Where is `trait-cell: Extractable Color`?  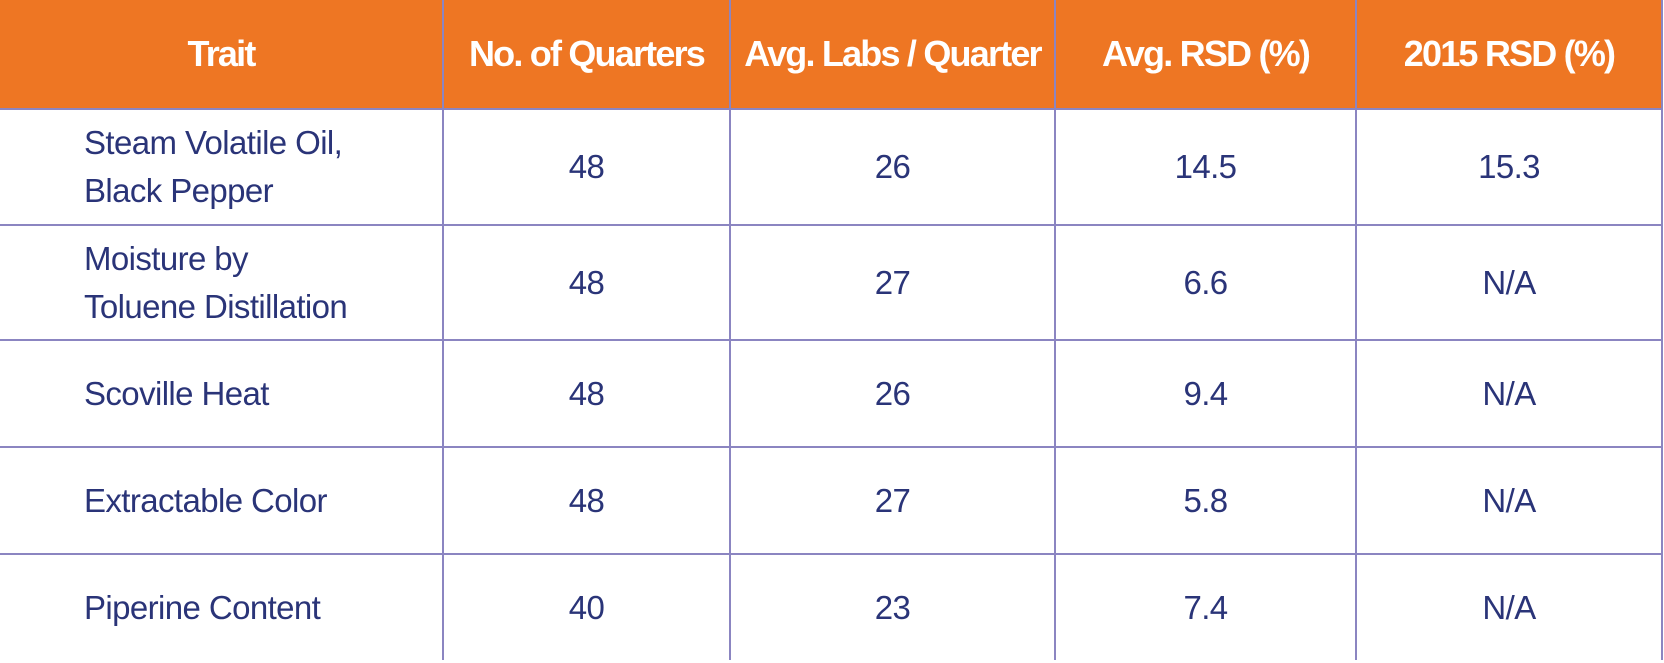 trait-cell: Extractable Color is located at coordinates (222, 500).